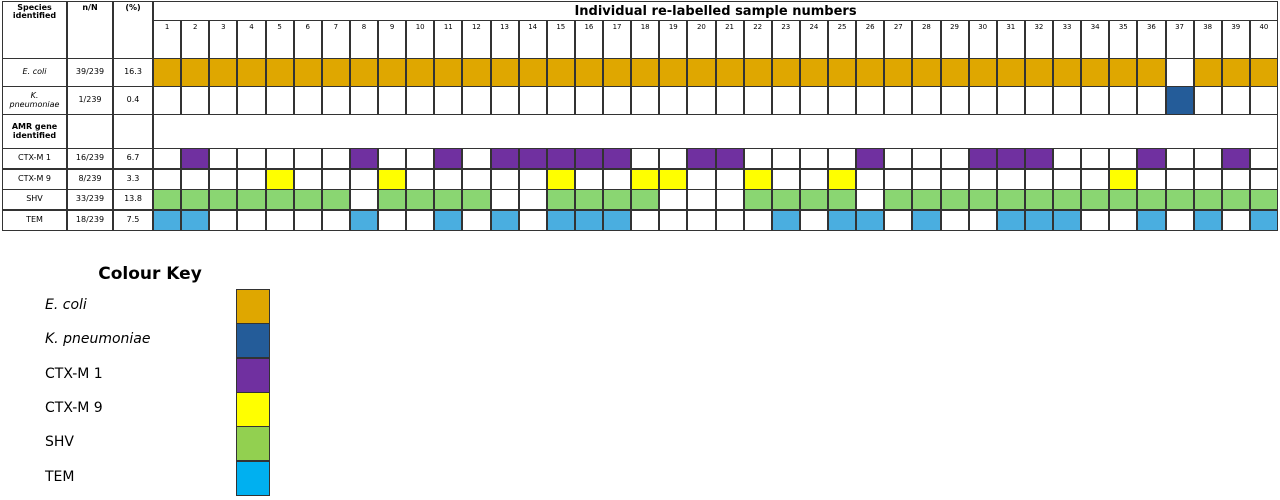  Describe the element at coordinates (150, 274) in the screenshot. I see `key-title: Colour Key` at that location.